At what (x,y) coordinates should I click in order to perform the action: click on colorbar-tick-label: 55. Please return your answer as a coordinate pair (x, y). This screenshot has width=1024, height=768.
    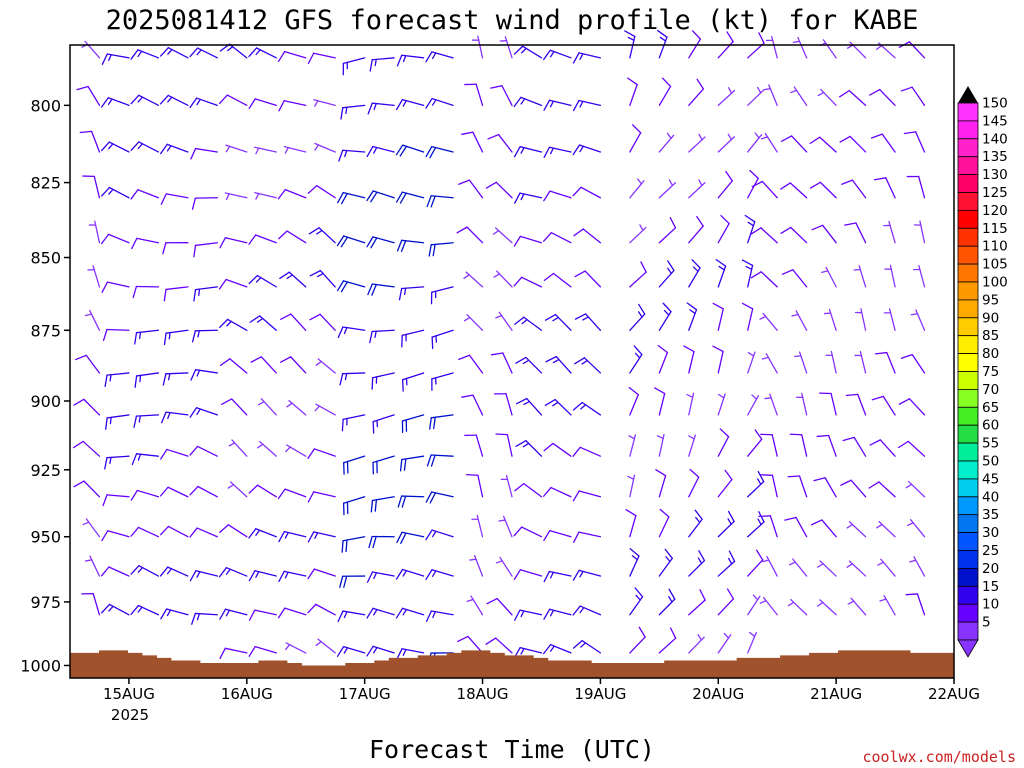
    Looking at the image, I should click on (990, 444).